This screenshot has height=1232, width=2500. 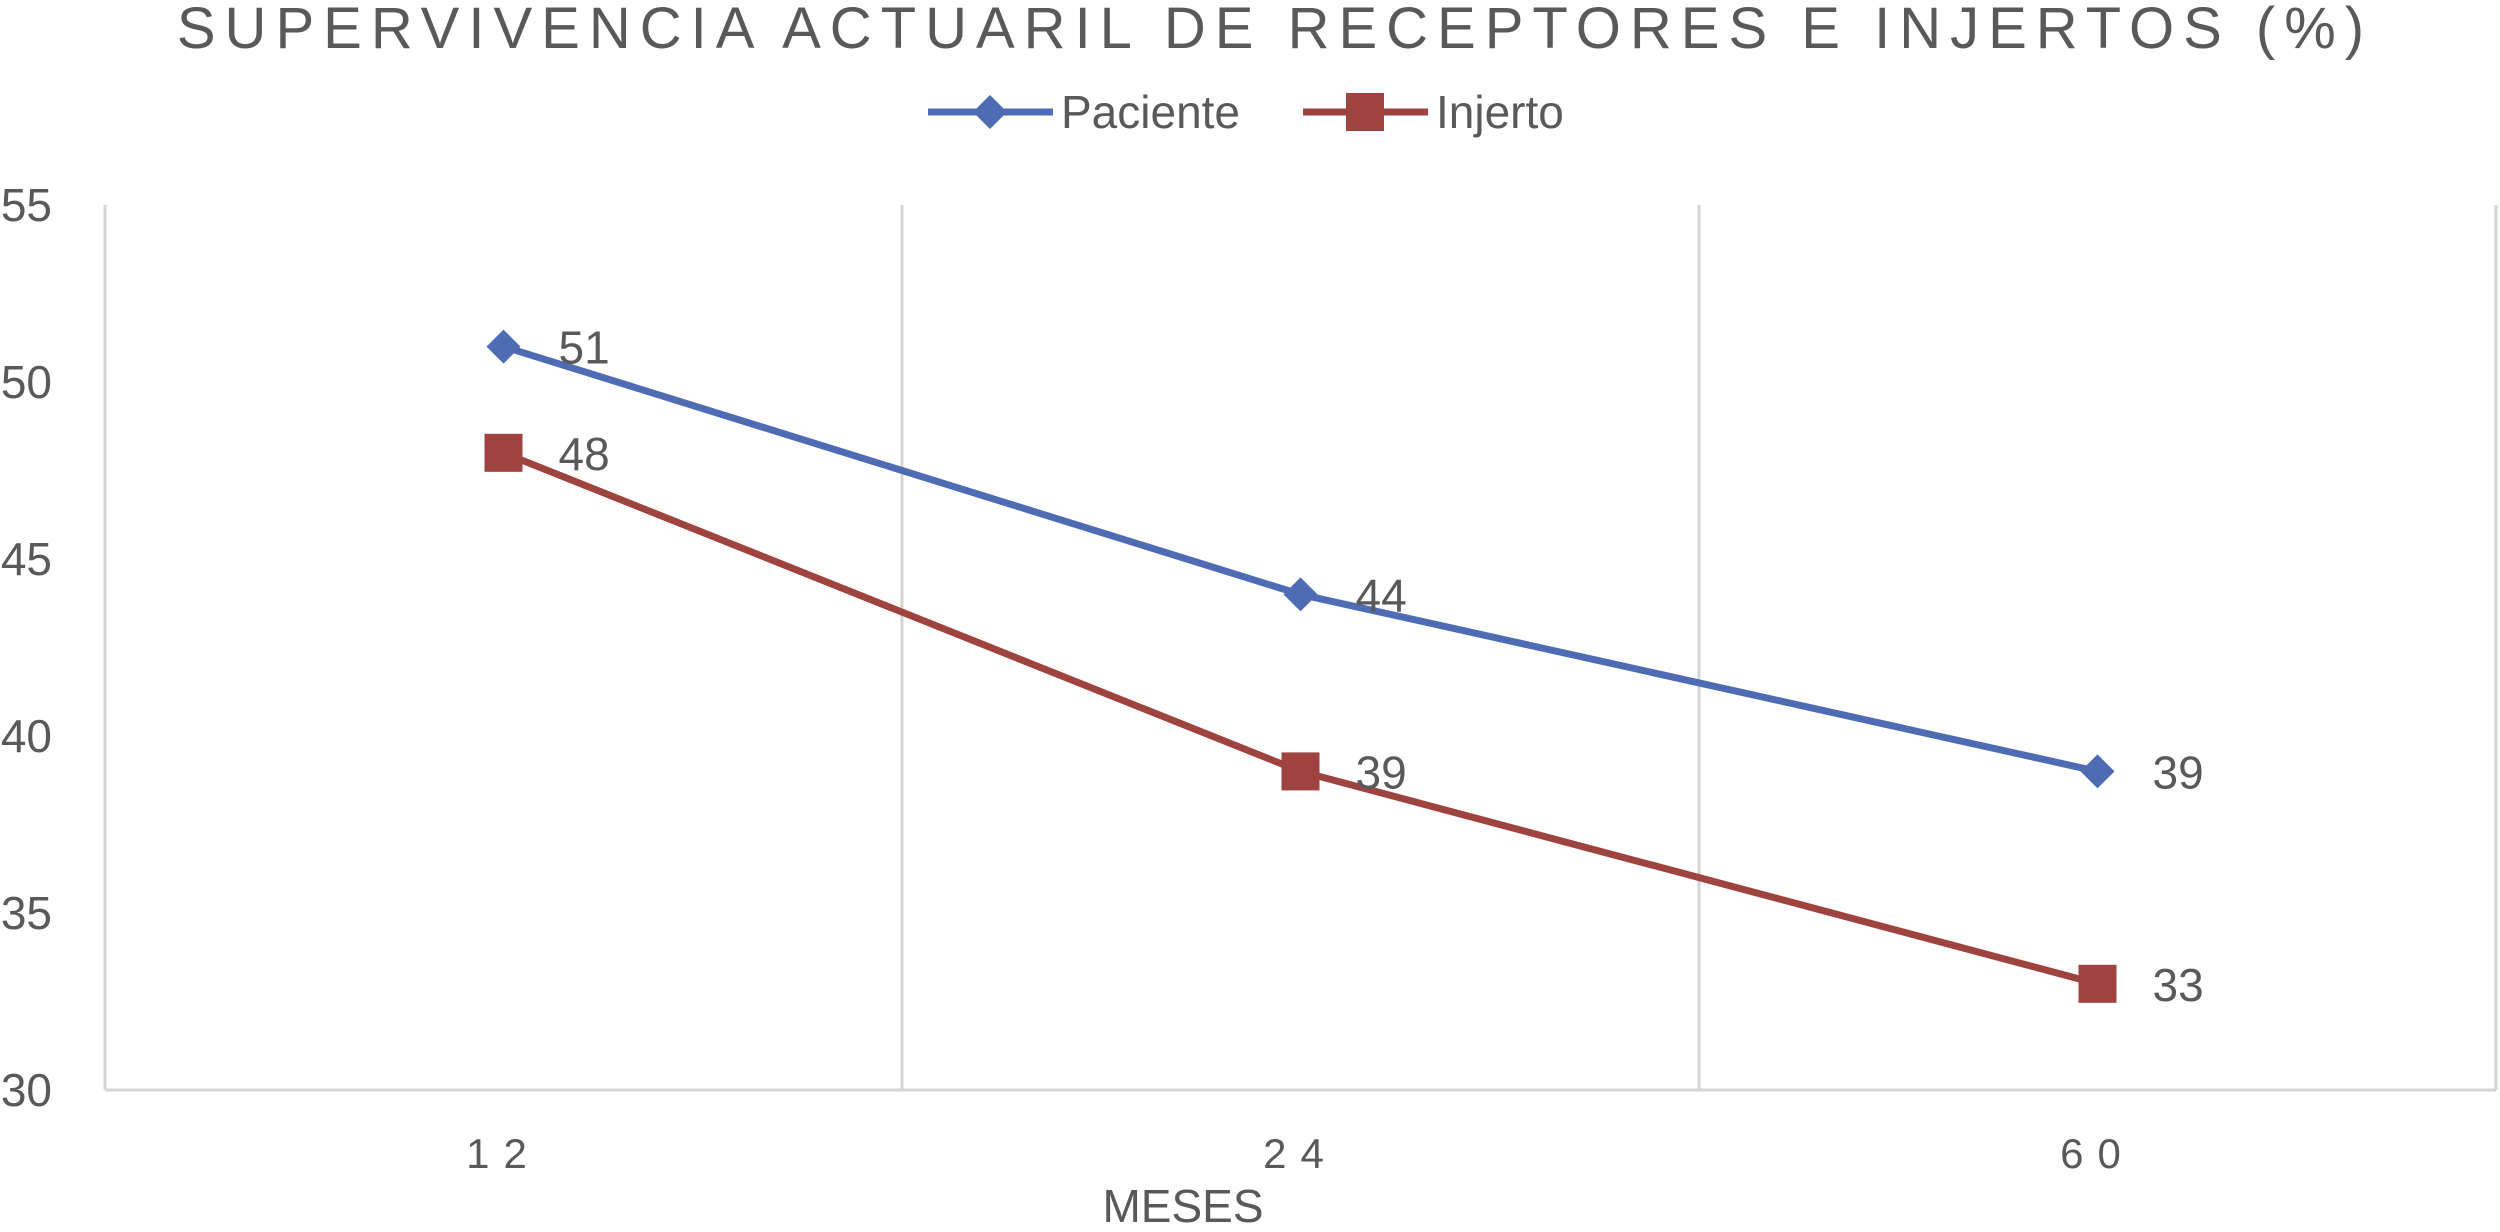 I want to click on legend-label: Injerto, so click(x=1500, y=112).